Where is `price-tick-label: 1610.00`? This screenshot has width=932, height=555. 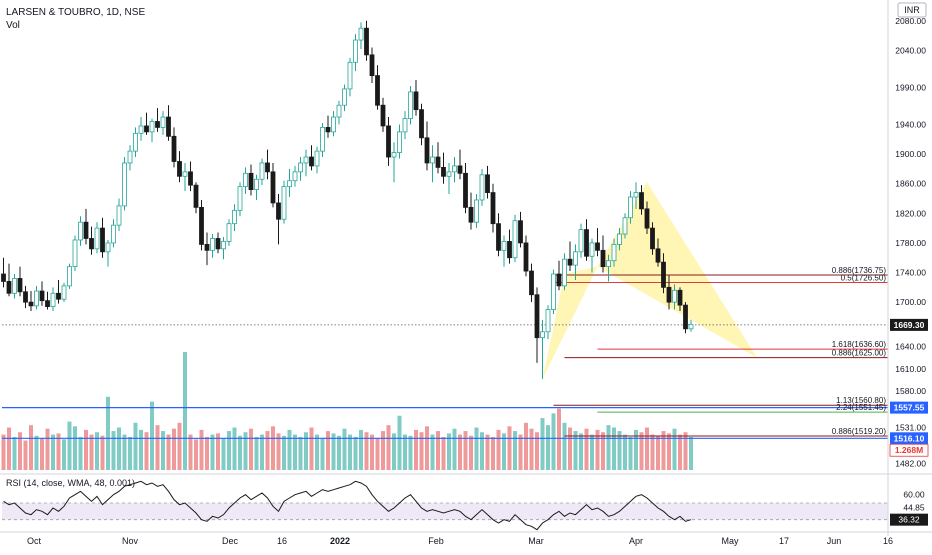
price-tick-label: 1610.00 is located at coordinates (910, 369).